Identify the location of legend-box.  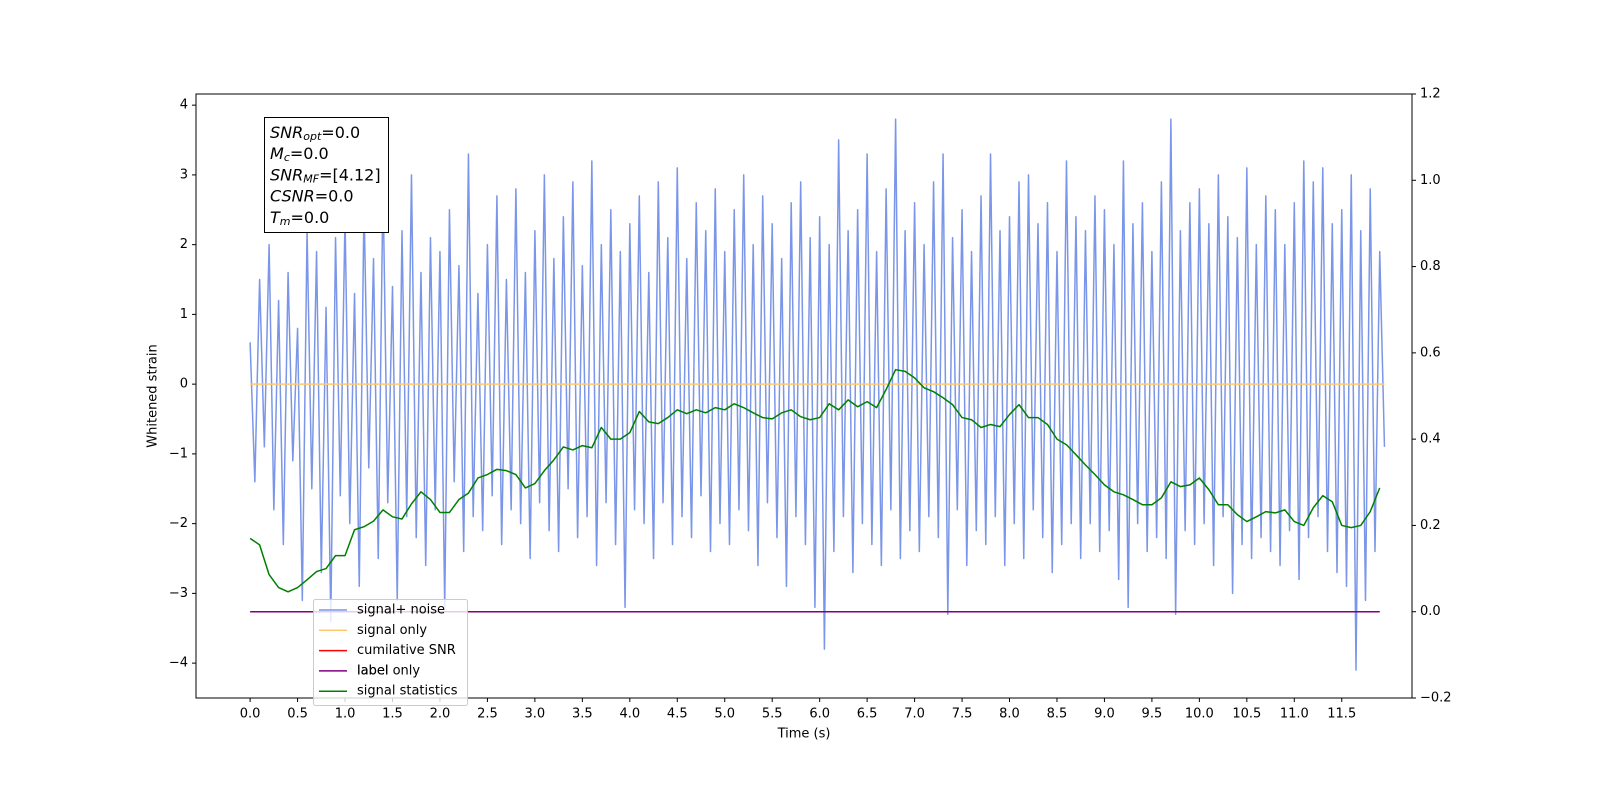
(390, 652).